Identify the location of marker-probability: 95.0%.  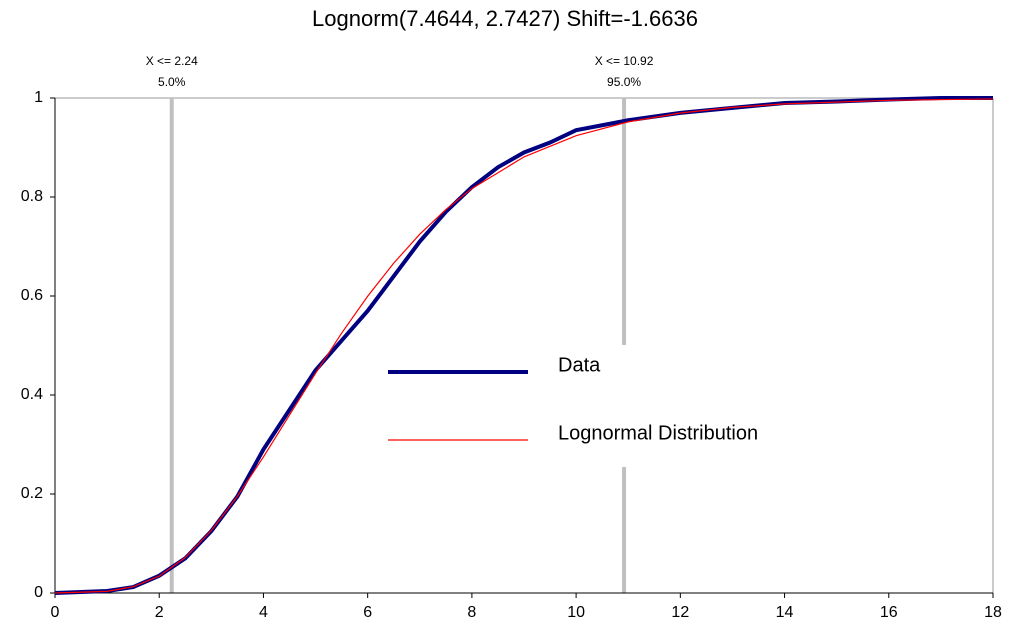
(624, 82).